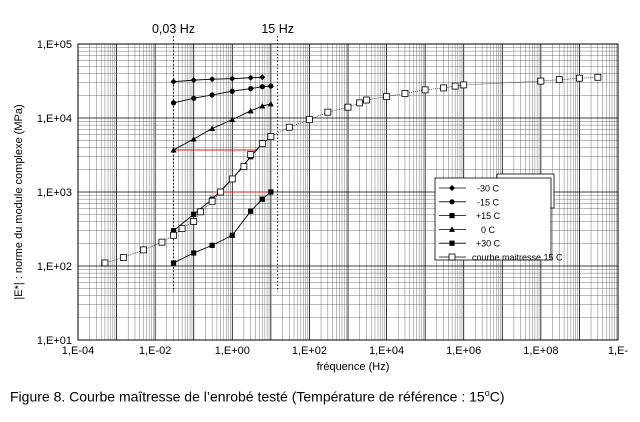  I want to click on legend-label: -15 C, so click(488, 202).